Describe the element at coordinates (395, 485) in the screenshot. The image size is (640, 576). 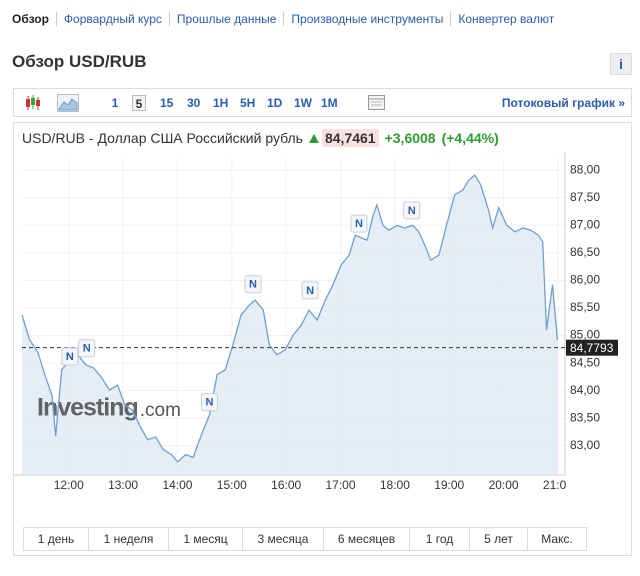
I see `x-tick-label: 18:00` at that location.